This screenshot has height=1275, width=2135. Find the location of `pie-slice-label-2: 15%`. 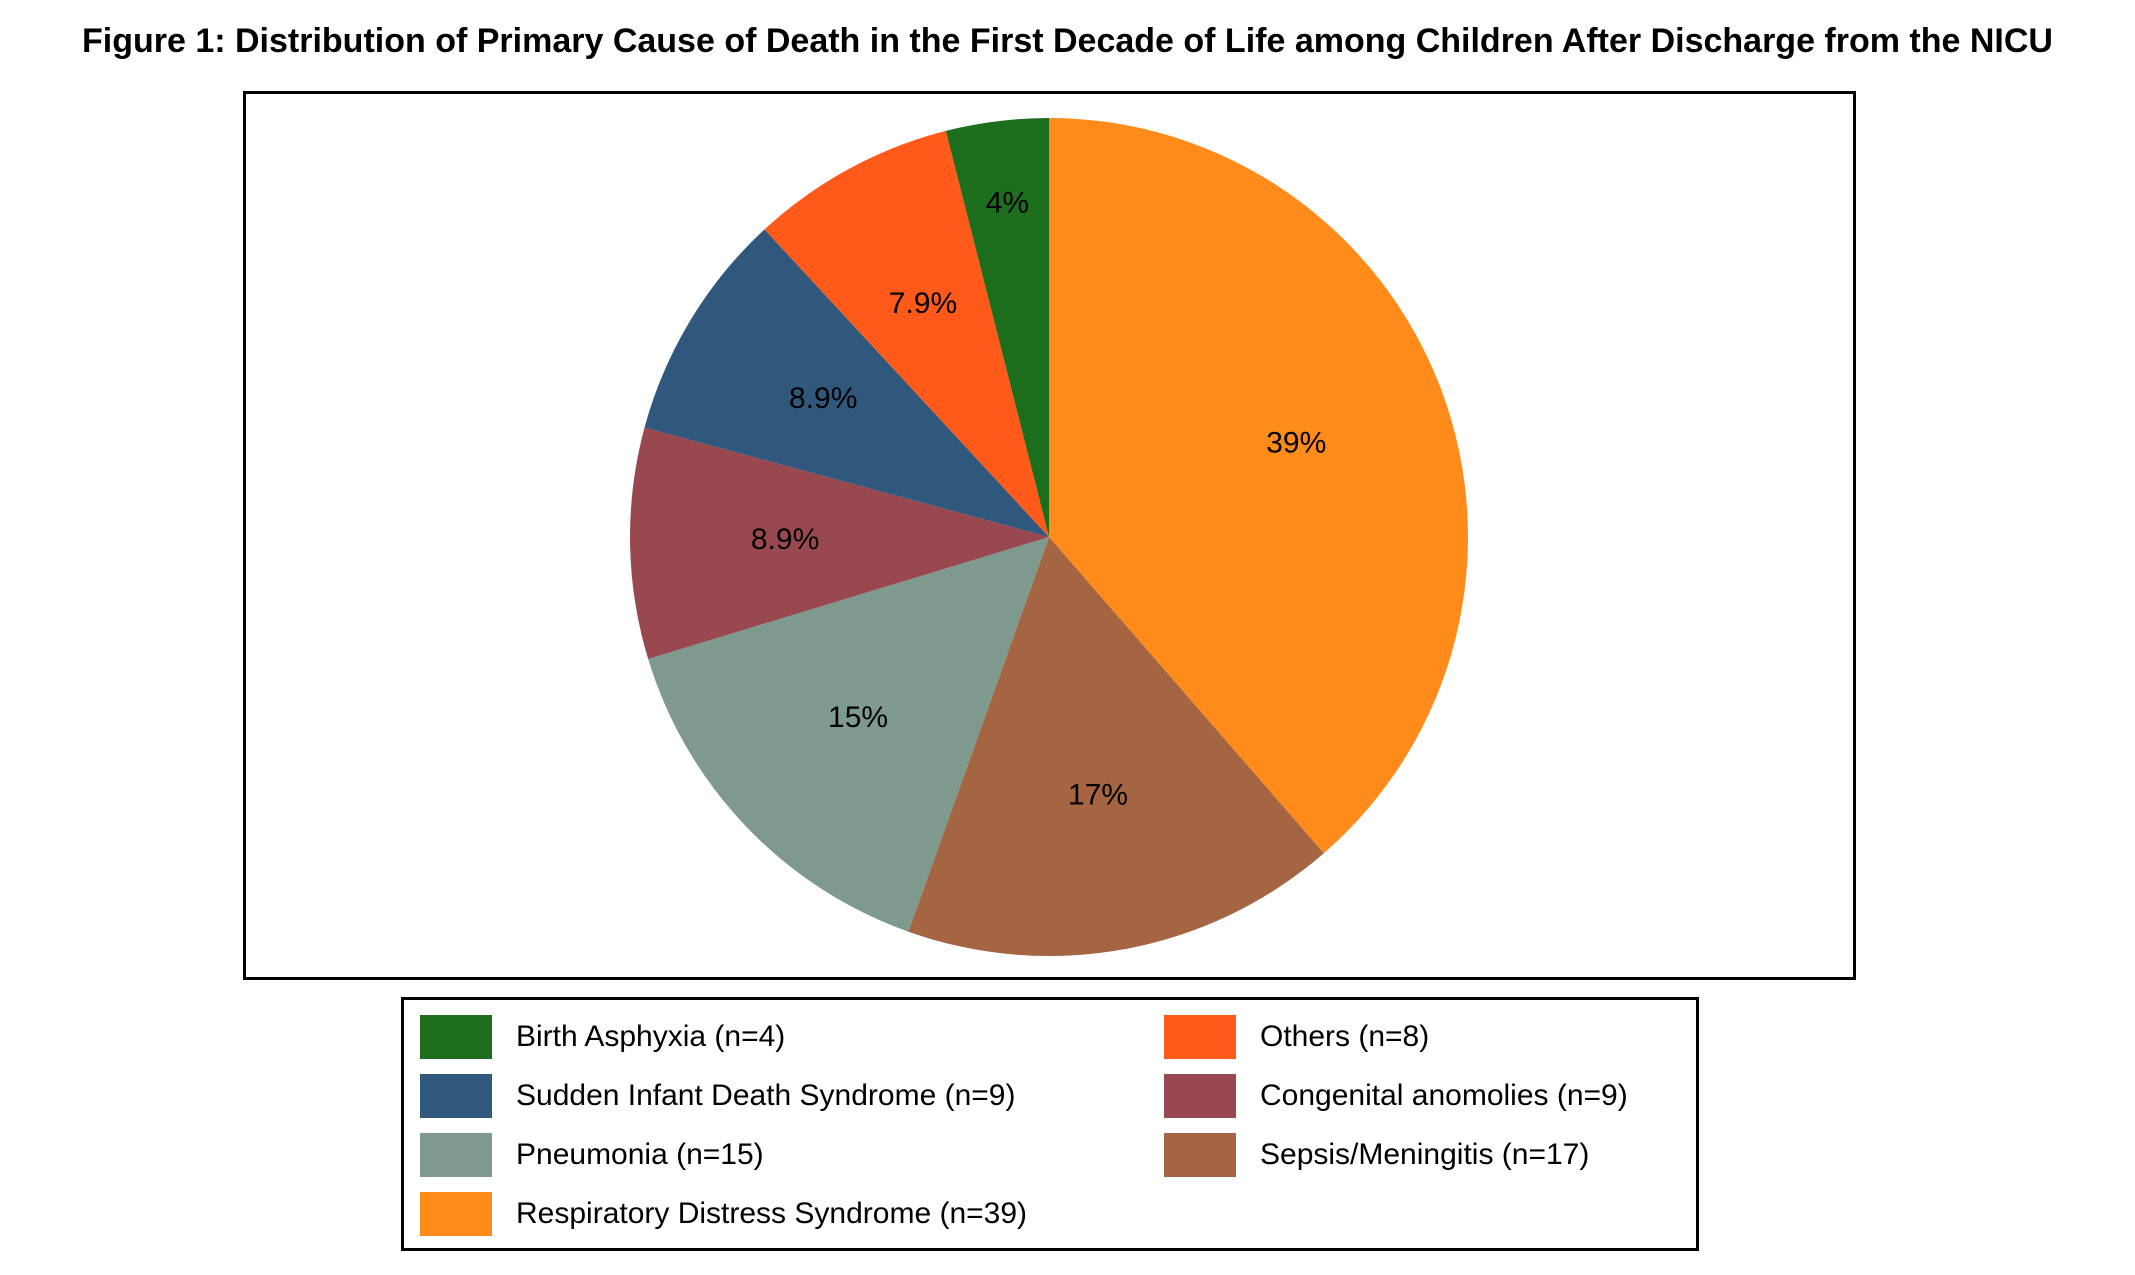

pie-slice-label-2: 15% is located at coordinates (858, 717).